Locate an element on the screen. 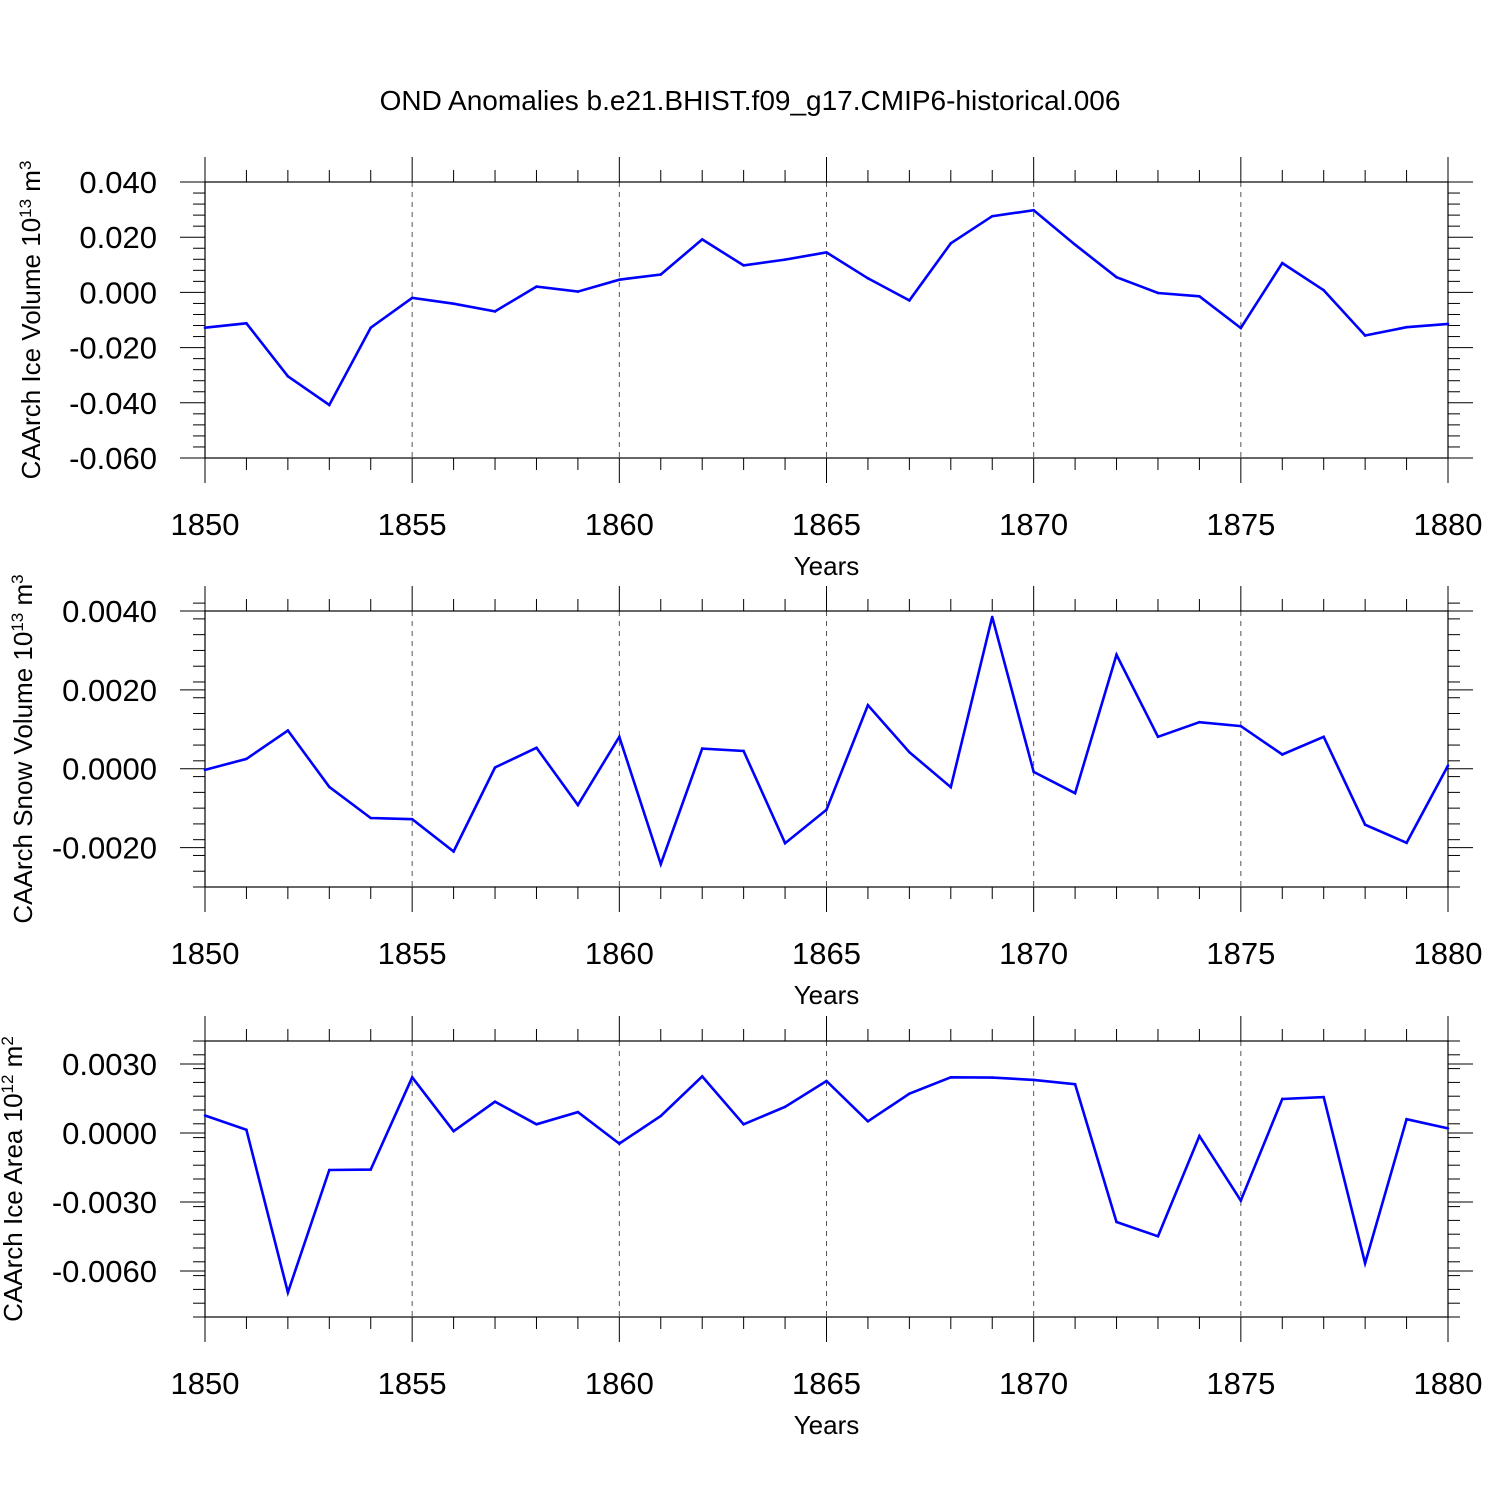 The image size is (1500, 1500). y-tick-label: -0.040 is located at coordinates (113, 403).